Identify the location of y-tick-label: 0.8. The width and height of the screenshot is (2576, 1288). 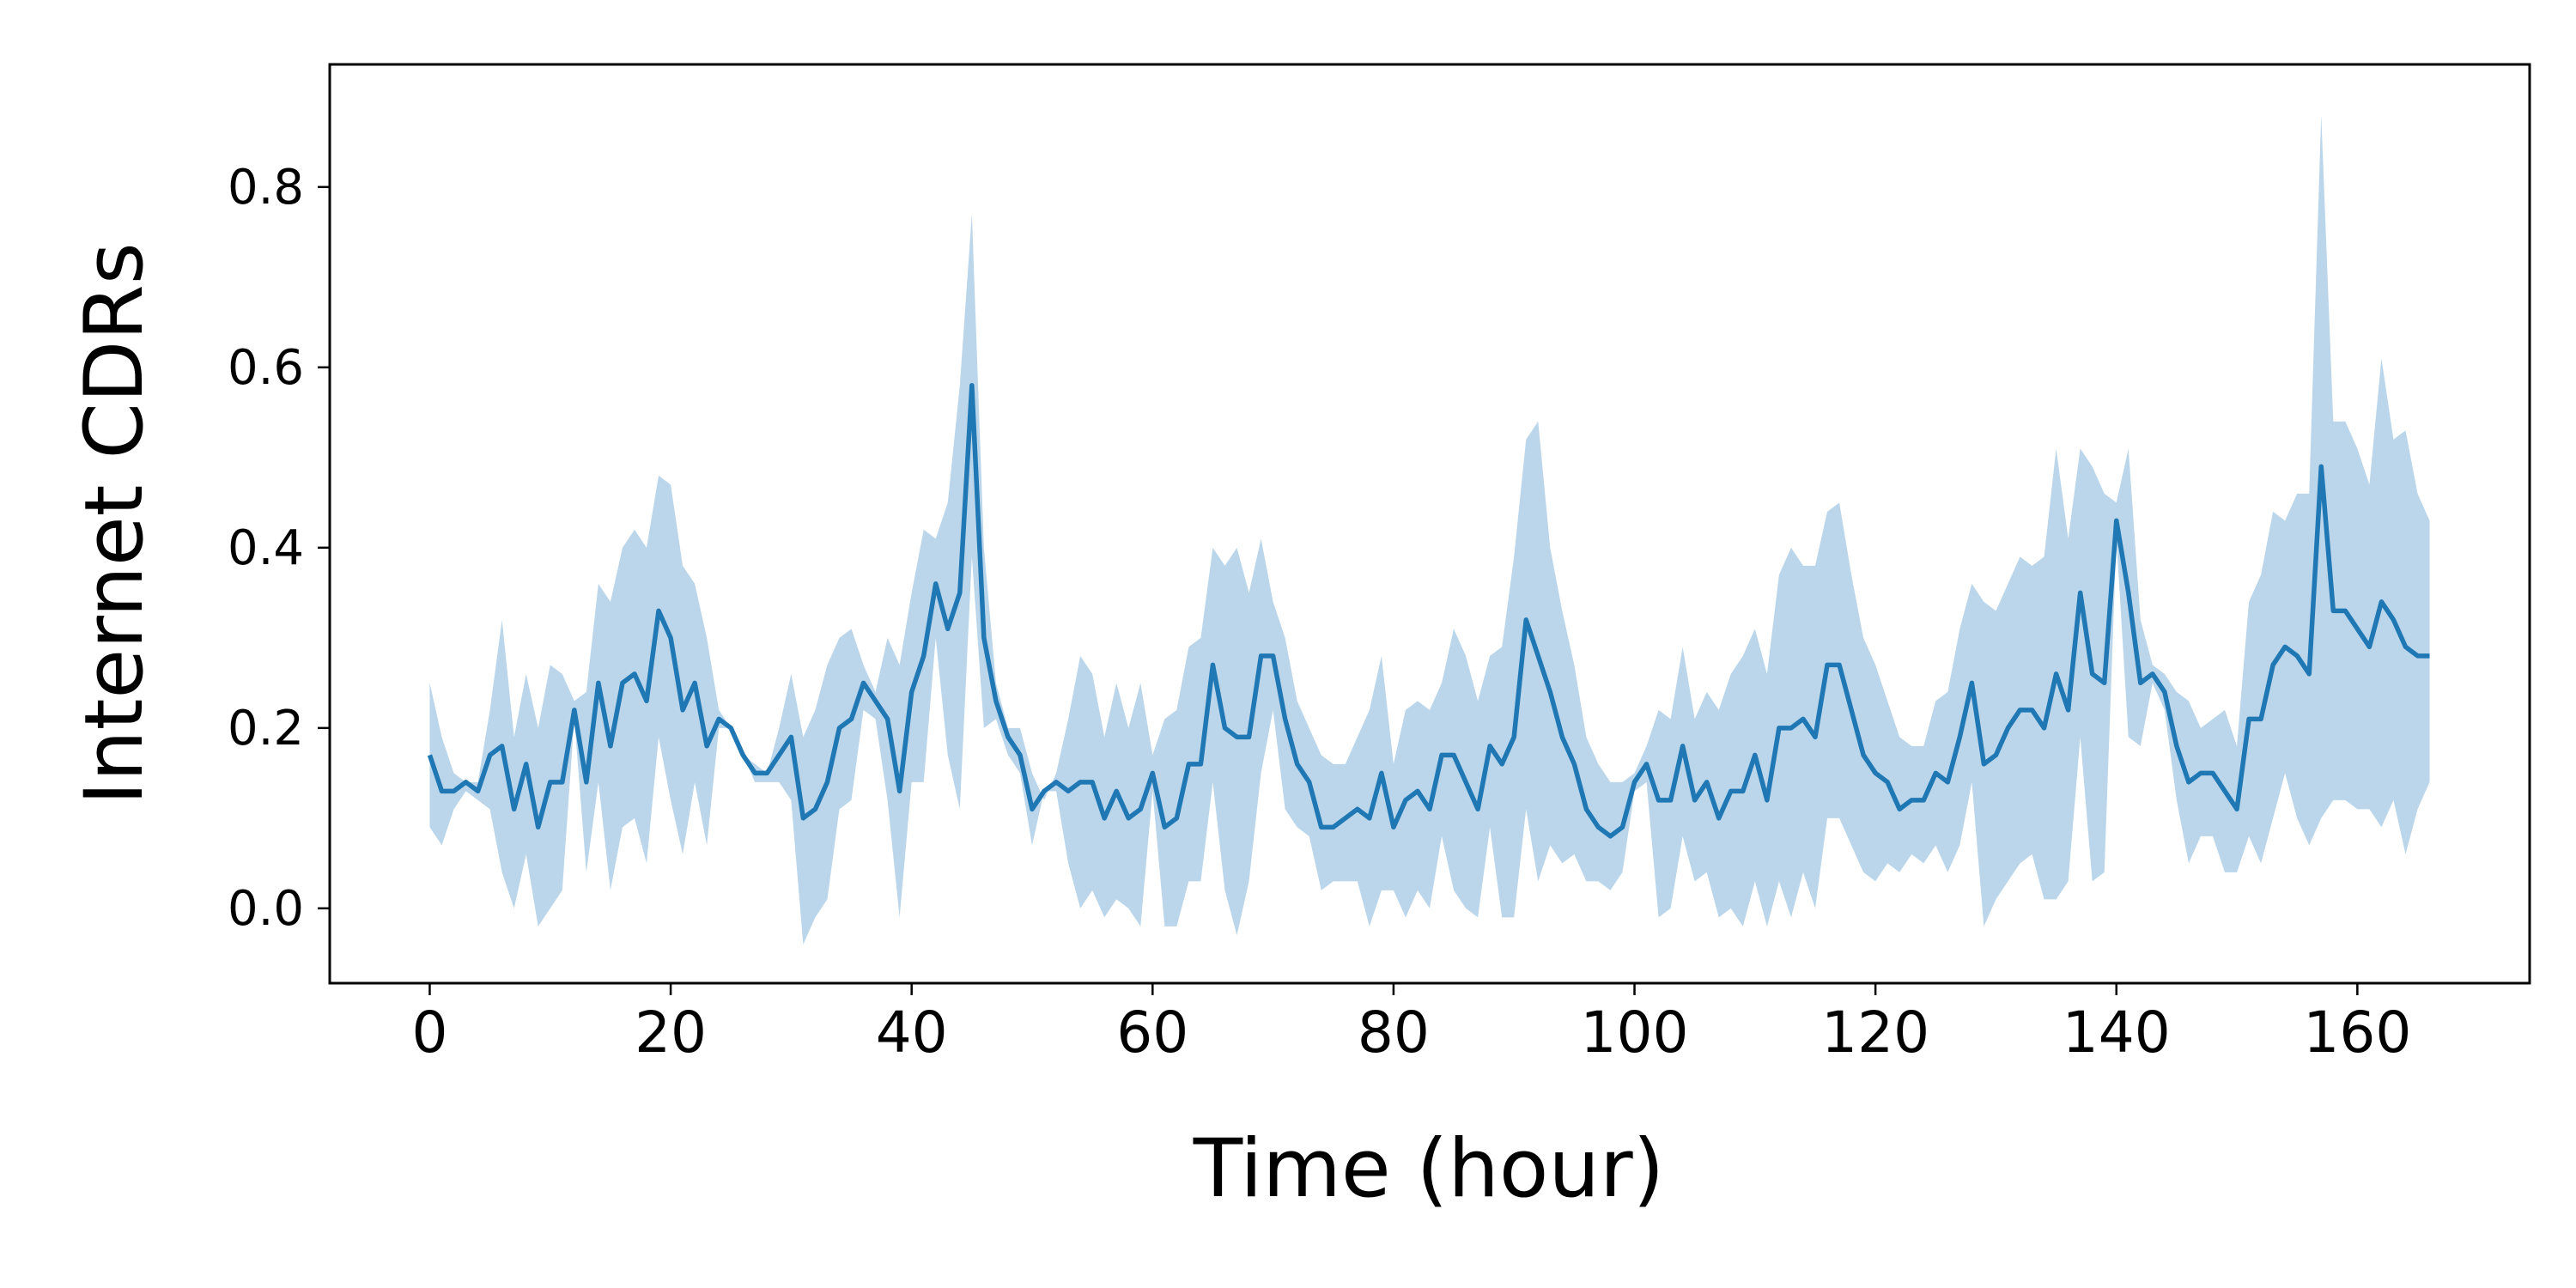
(266, 188).